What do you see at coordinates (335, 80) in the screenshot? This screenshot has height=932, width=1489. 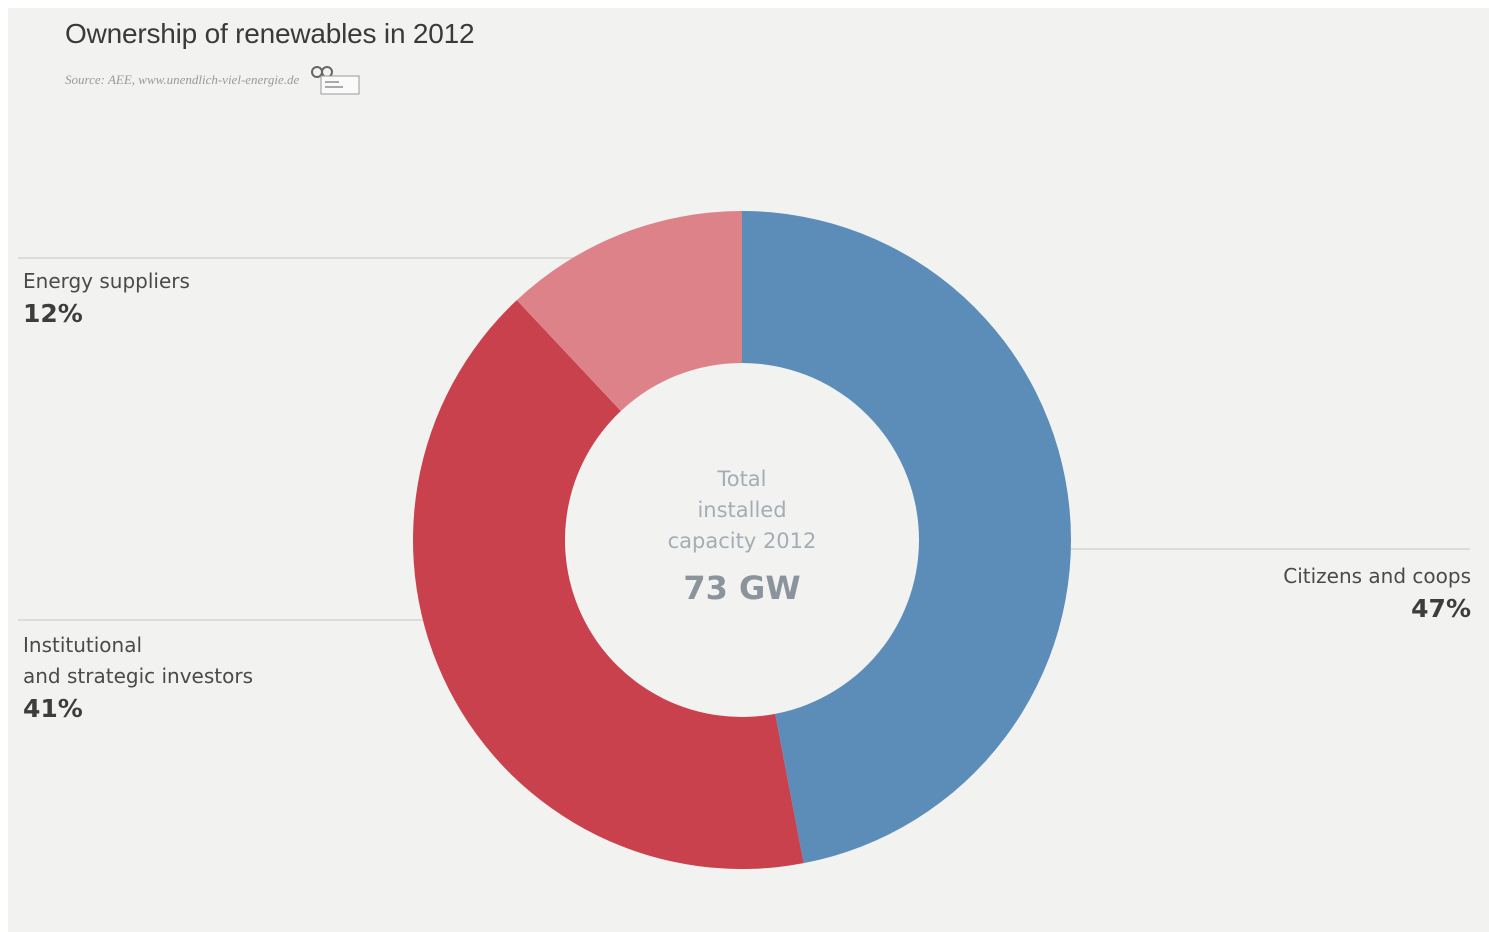 I see `creative-commons-icon` at bounding box center [335, 80].